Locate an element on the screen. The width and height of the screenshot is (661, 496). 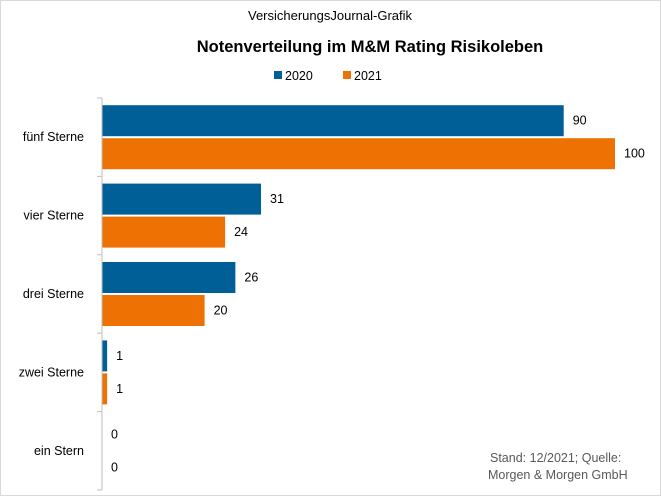
data-label-2021: 20 is located at coordinates (221, 311).